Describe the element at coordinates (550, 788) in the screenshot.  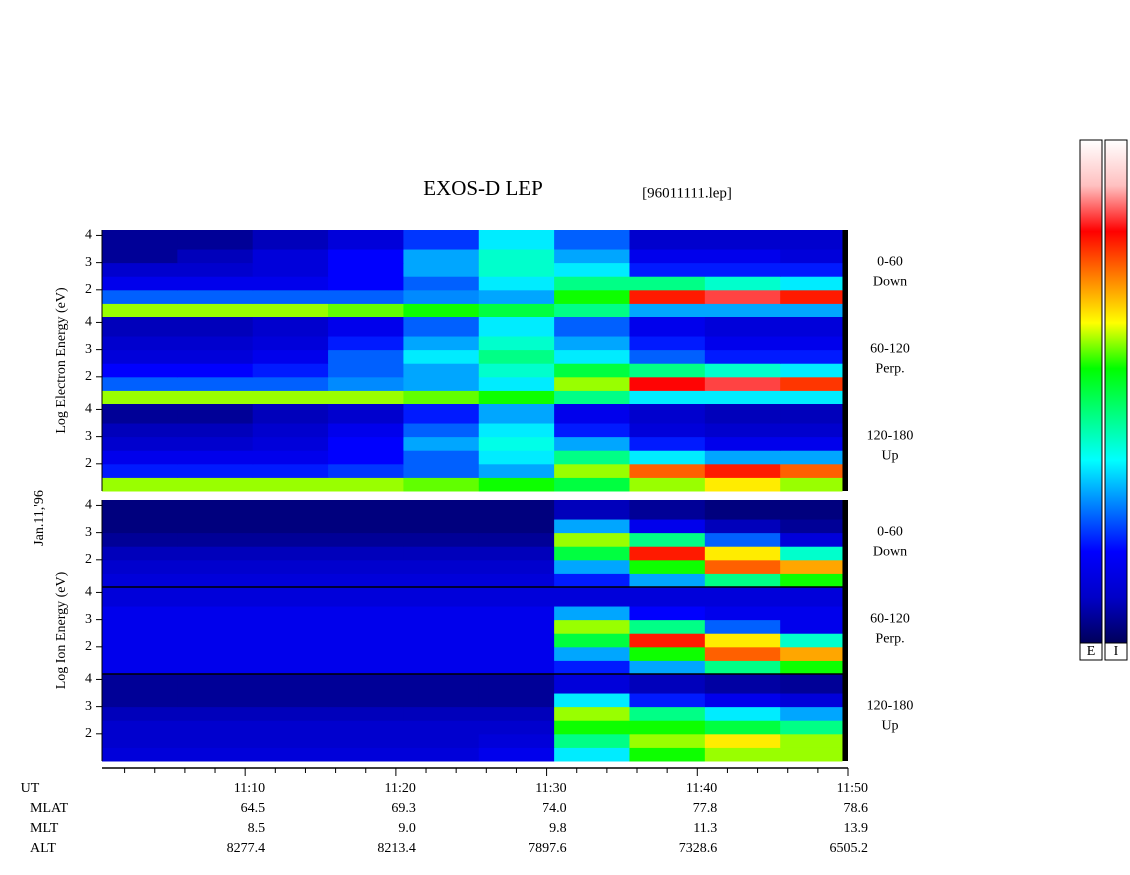
I see `x-tick-label: 11:30` at that location.